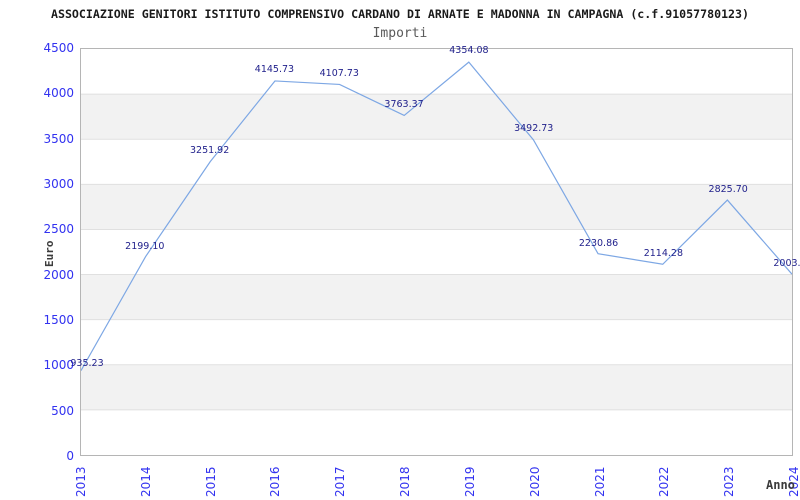  Describe the element at coordinates (729, 481) in the screenshot. I see `x-tick-label: 2023` at that location.